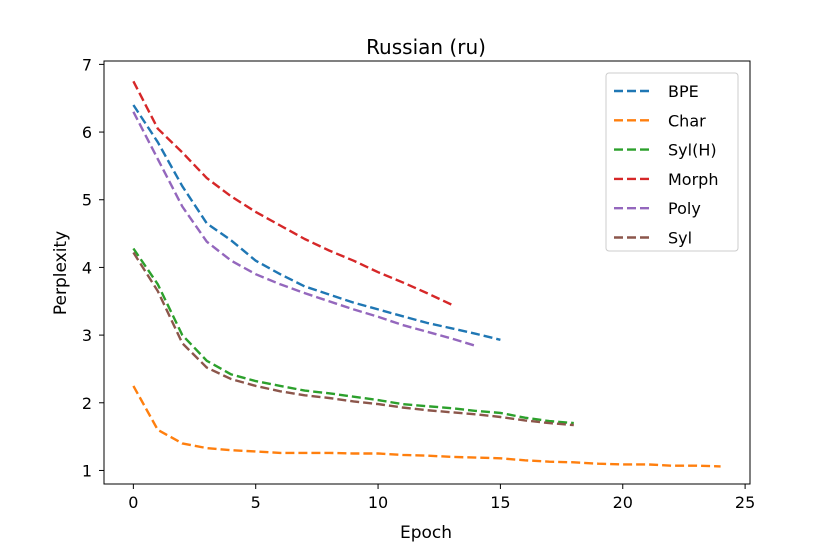 The width and height of the screenshot is (830, 554). What do you see at coordinates (500, 502) in the screenshot?
I see `x-tick-label: 15` at bounding box center [500, 502].